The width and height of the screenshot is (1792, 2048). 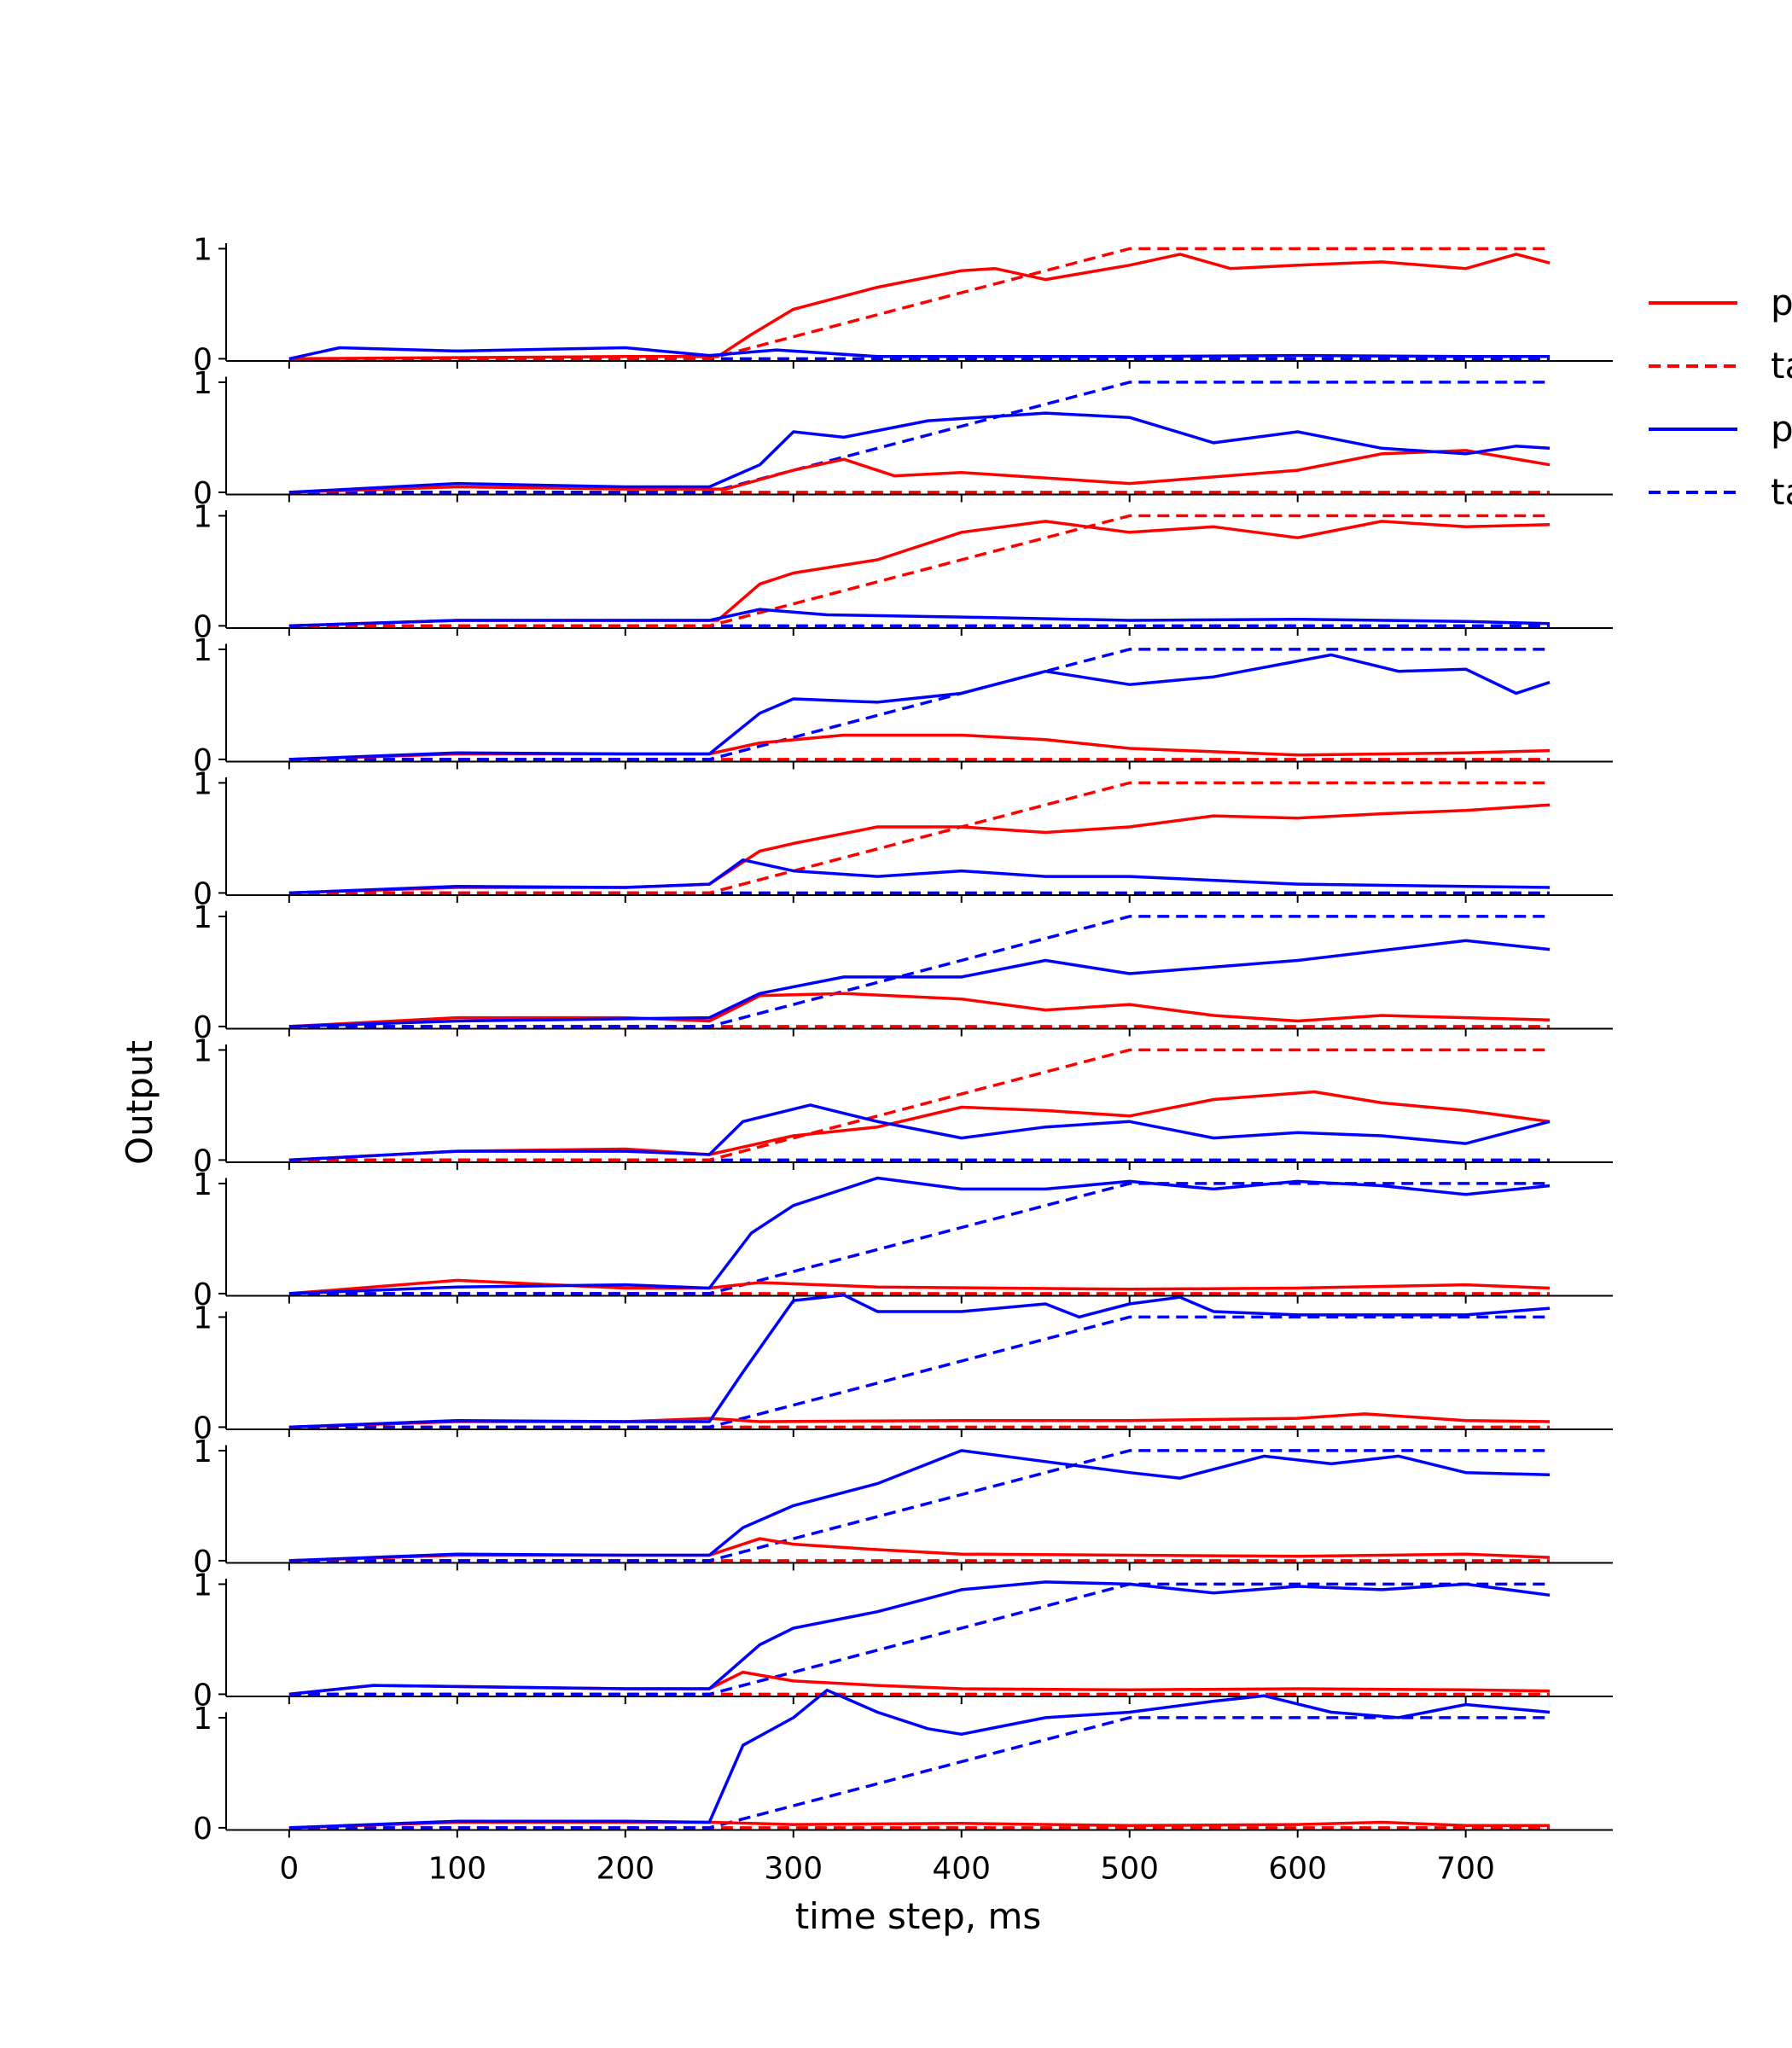 What do you see at coordinates (1297, 1870) in the screenshot?
I see `x-tick-label: 600` at bounding box center [1297, 1870].